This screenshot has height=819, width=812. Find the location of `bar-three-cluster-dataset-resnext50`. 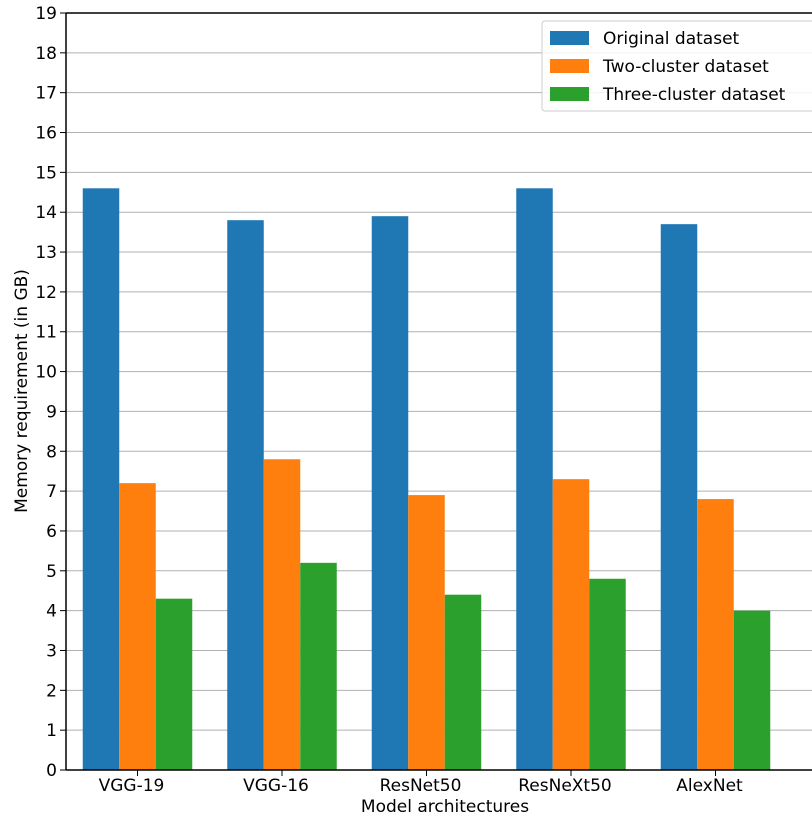

bar-three-cluster-dataset-resnext50 is located at coordinates (607, 674).